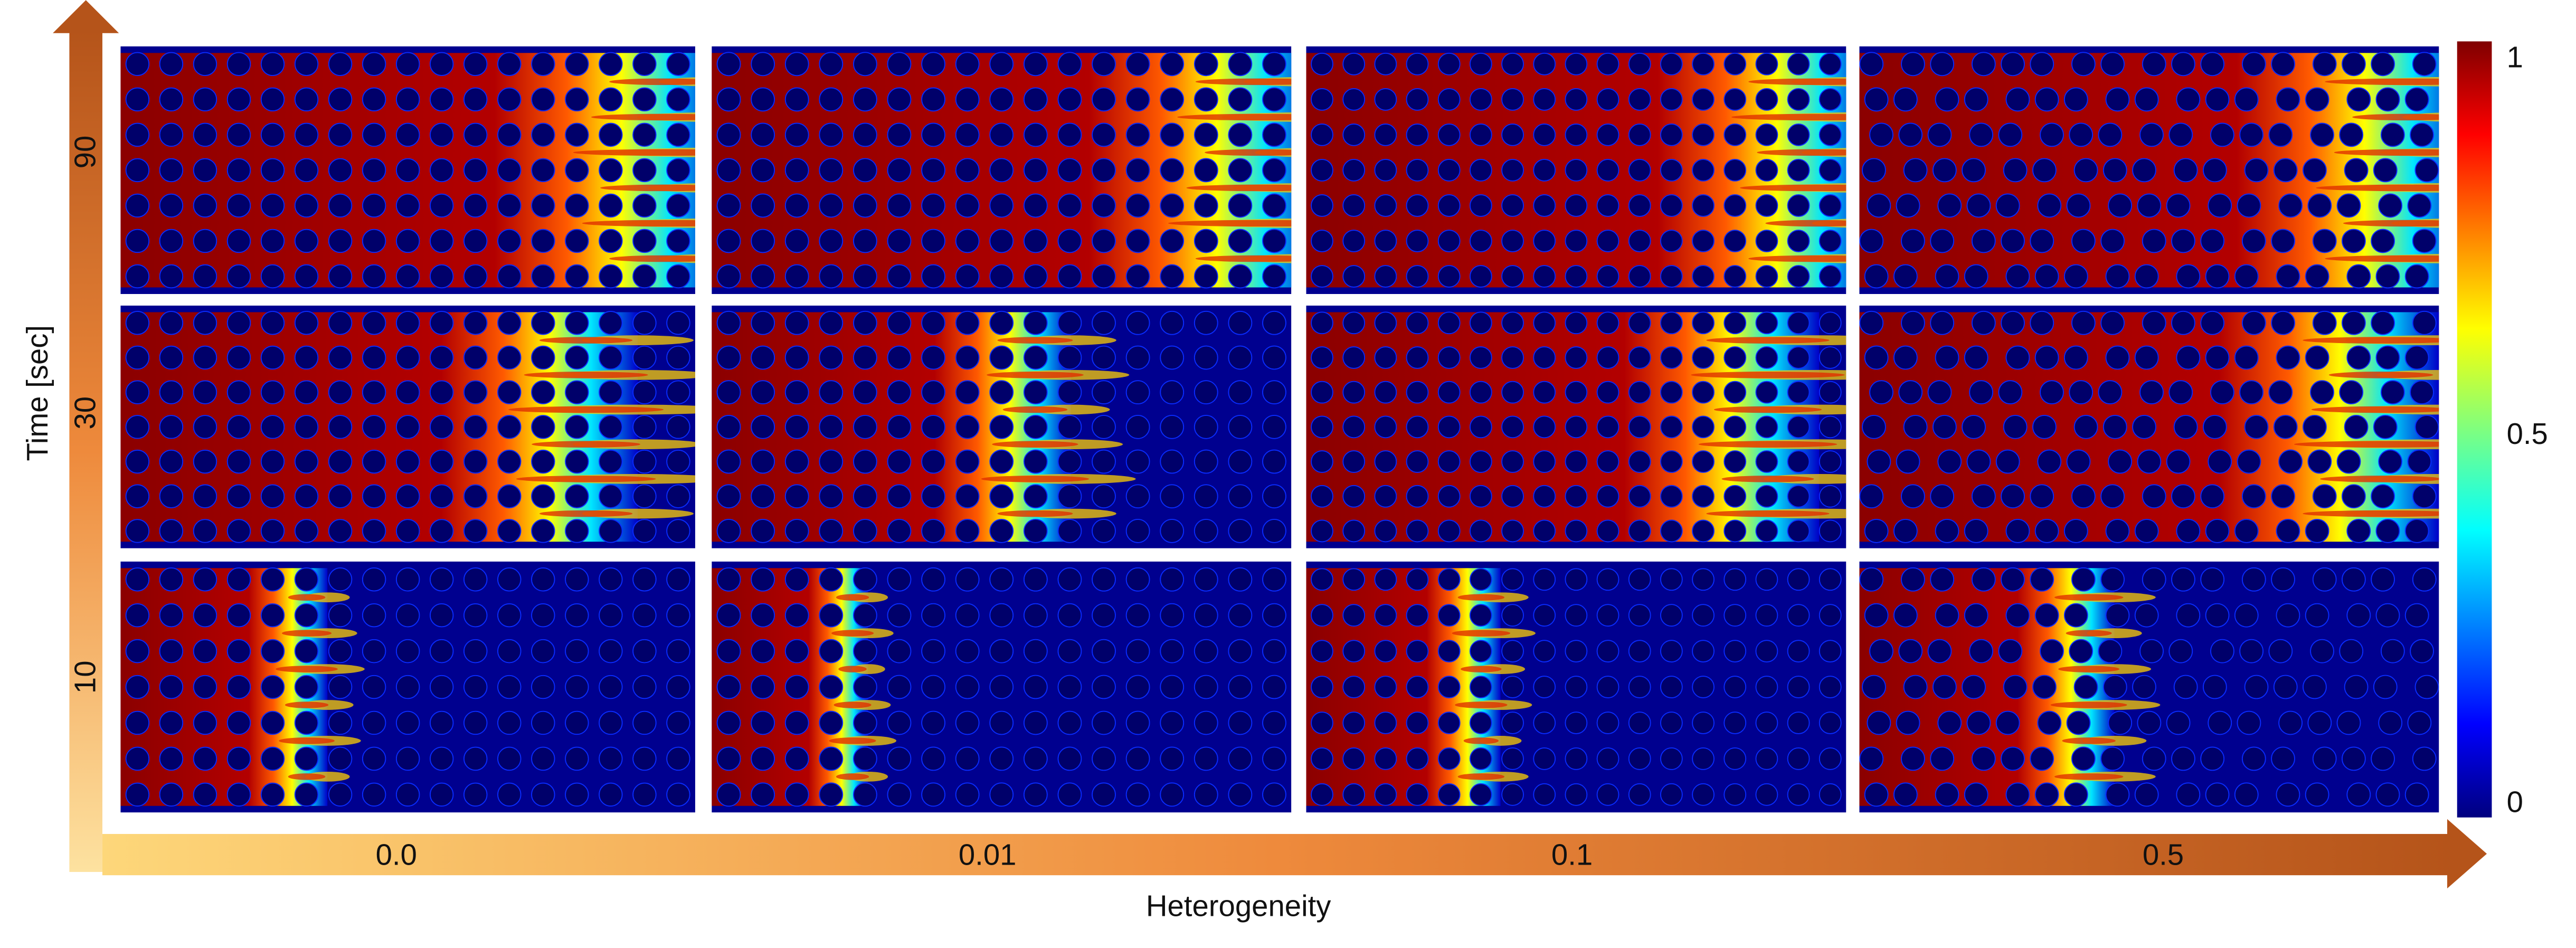 Image resolution: width=2576 pixels, height=948 pixels. I want to click on y-axis-label: Time [sec], so click(37, 393).